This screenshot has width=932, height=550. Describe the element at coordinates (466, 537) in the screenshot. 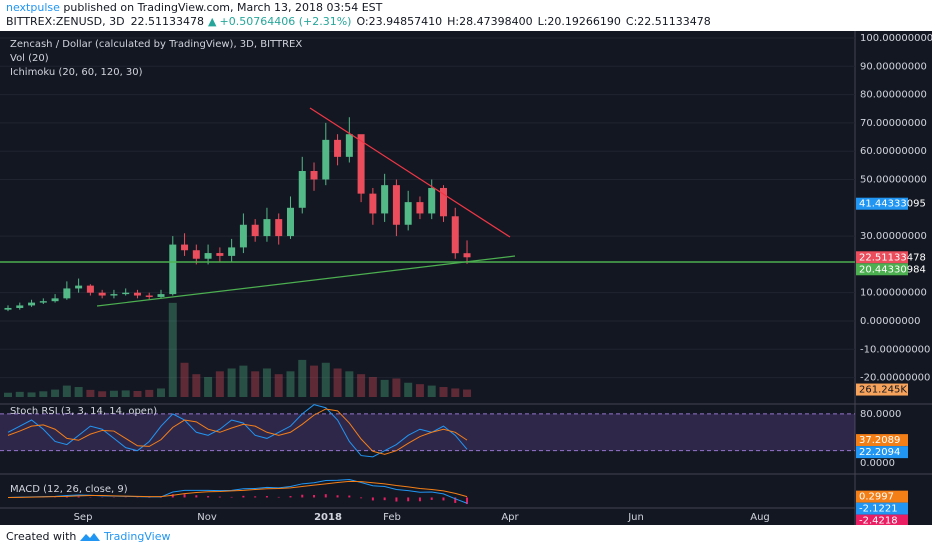

I see `footer-bar` at that location.